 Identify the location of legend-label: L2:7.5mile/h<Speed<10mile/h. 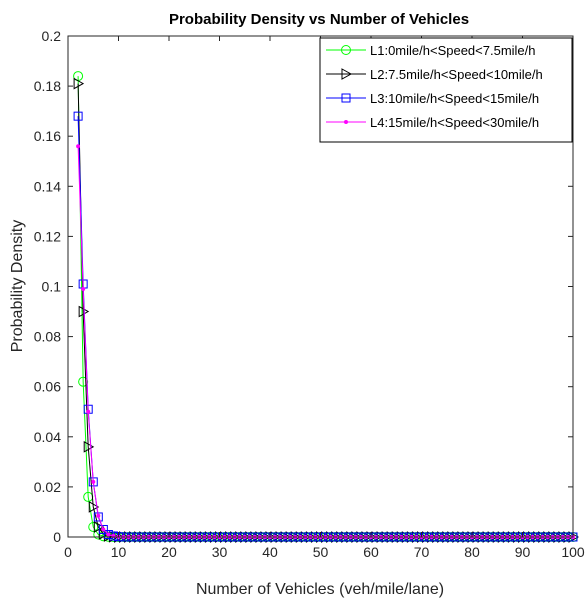
(456, 74).